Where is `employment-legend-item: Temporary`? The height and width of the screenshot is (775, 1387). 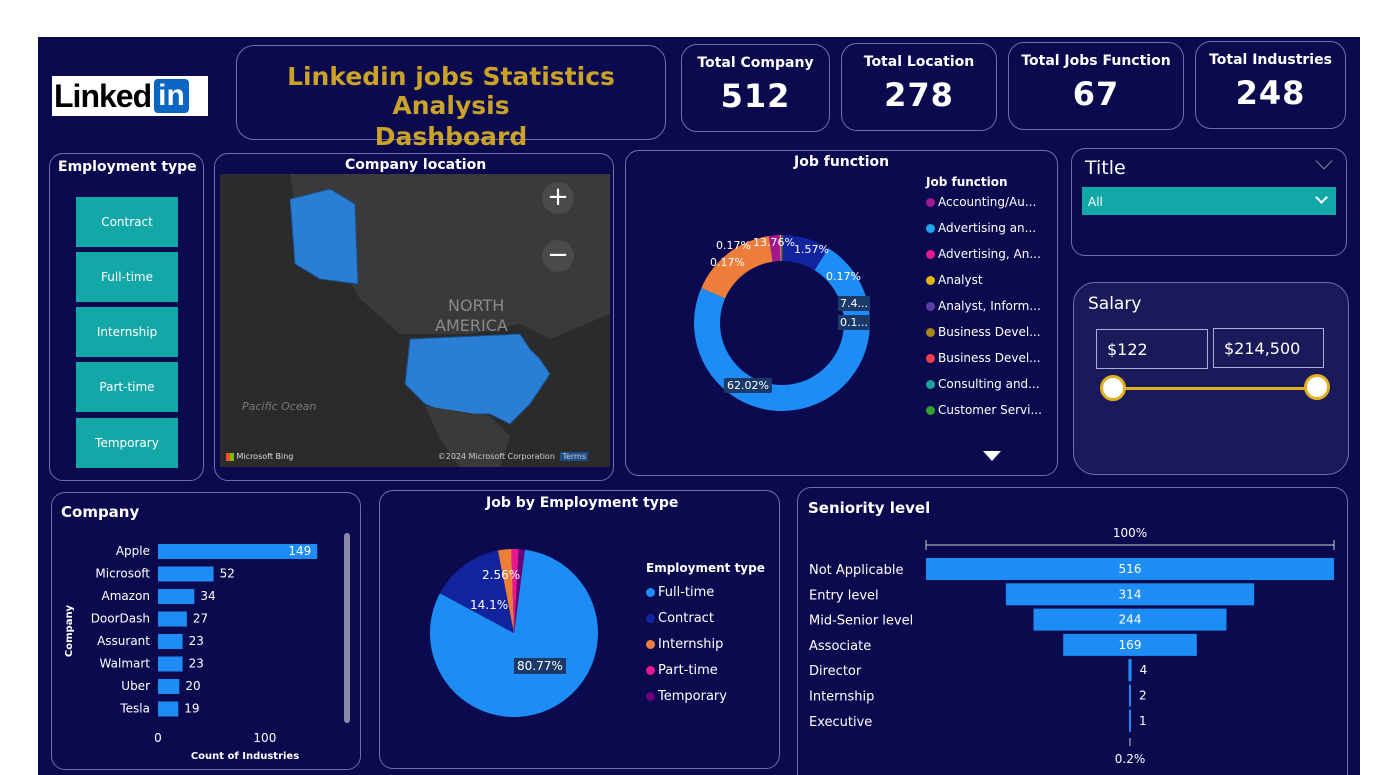 employment-legend-item: Temporary is located at coordinates (686, 696).